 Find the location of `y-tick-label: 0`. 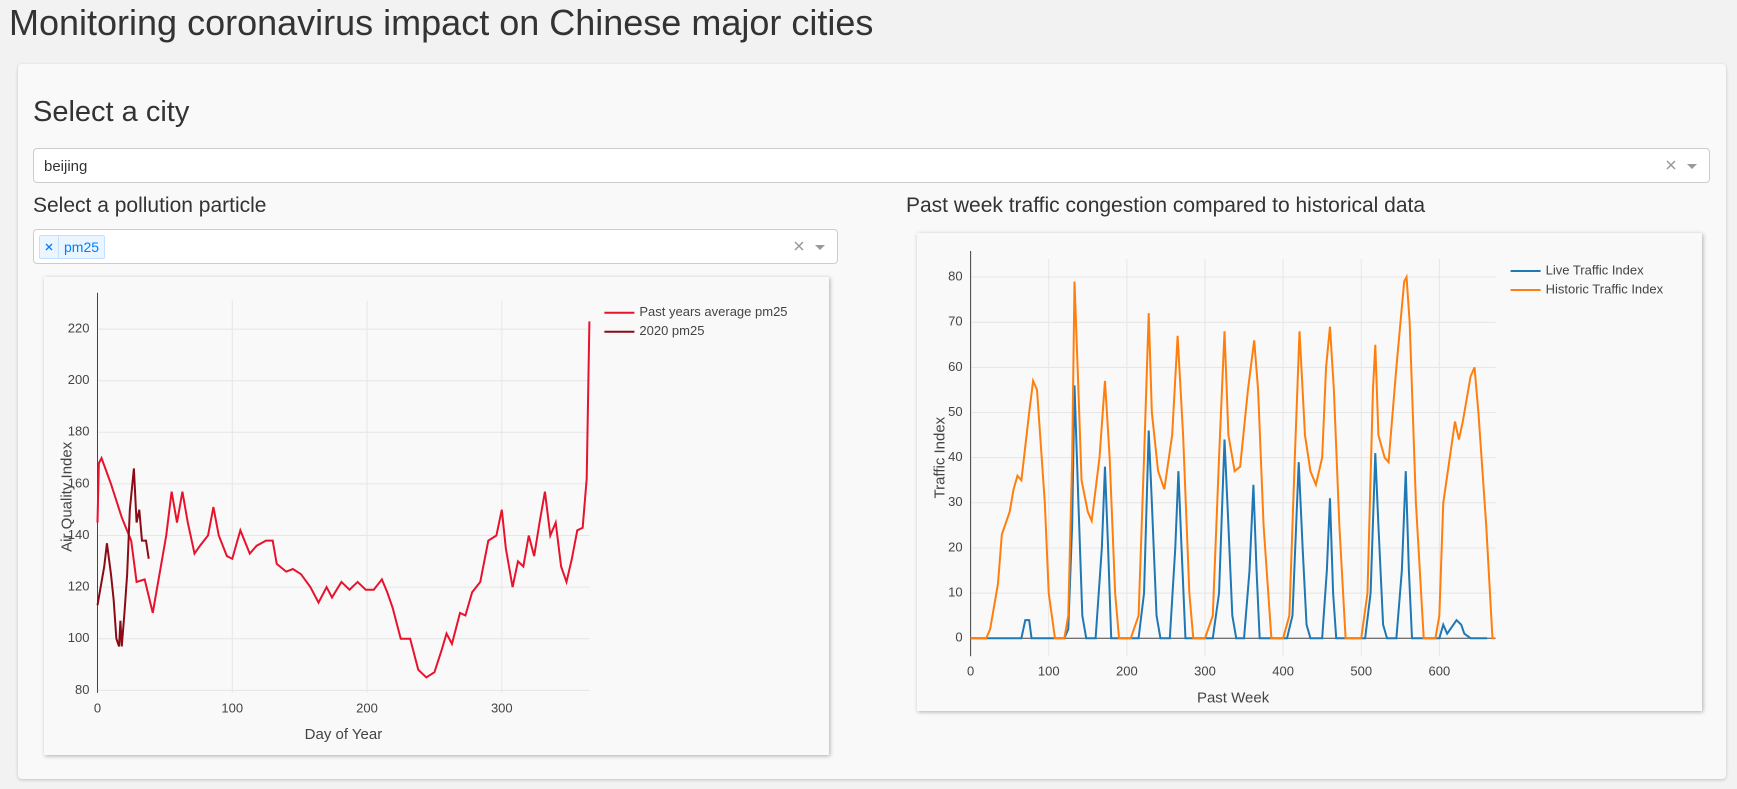

y-tick-label: 0 is located at coordinates (958, 637).